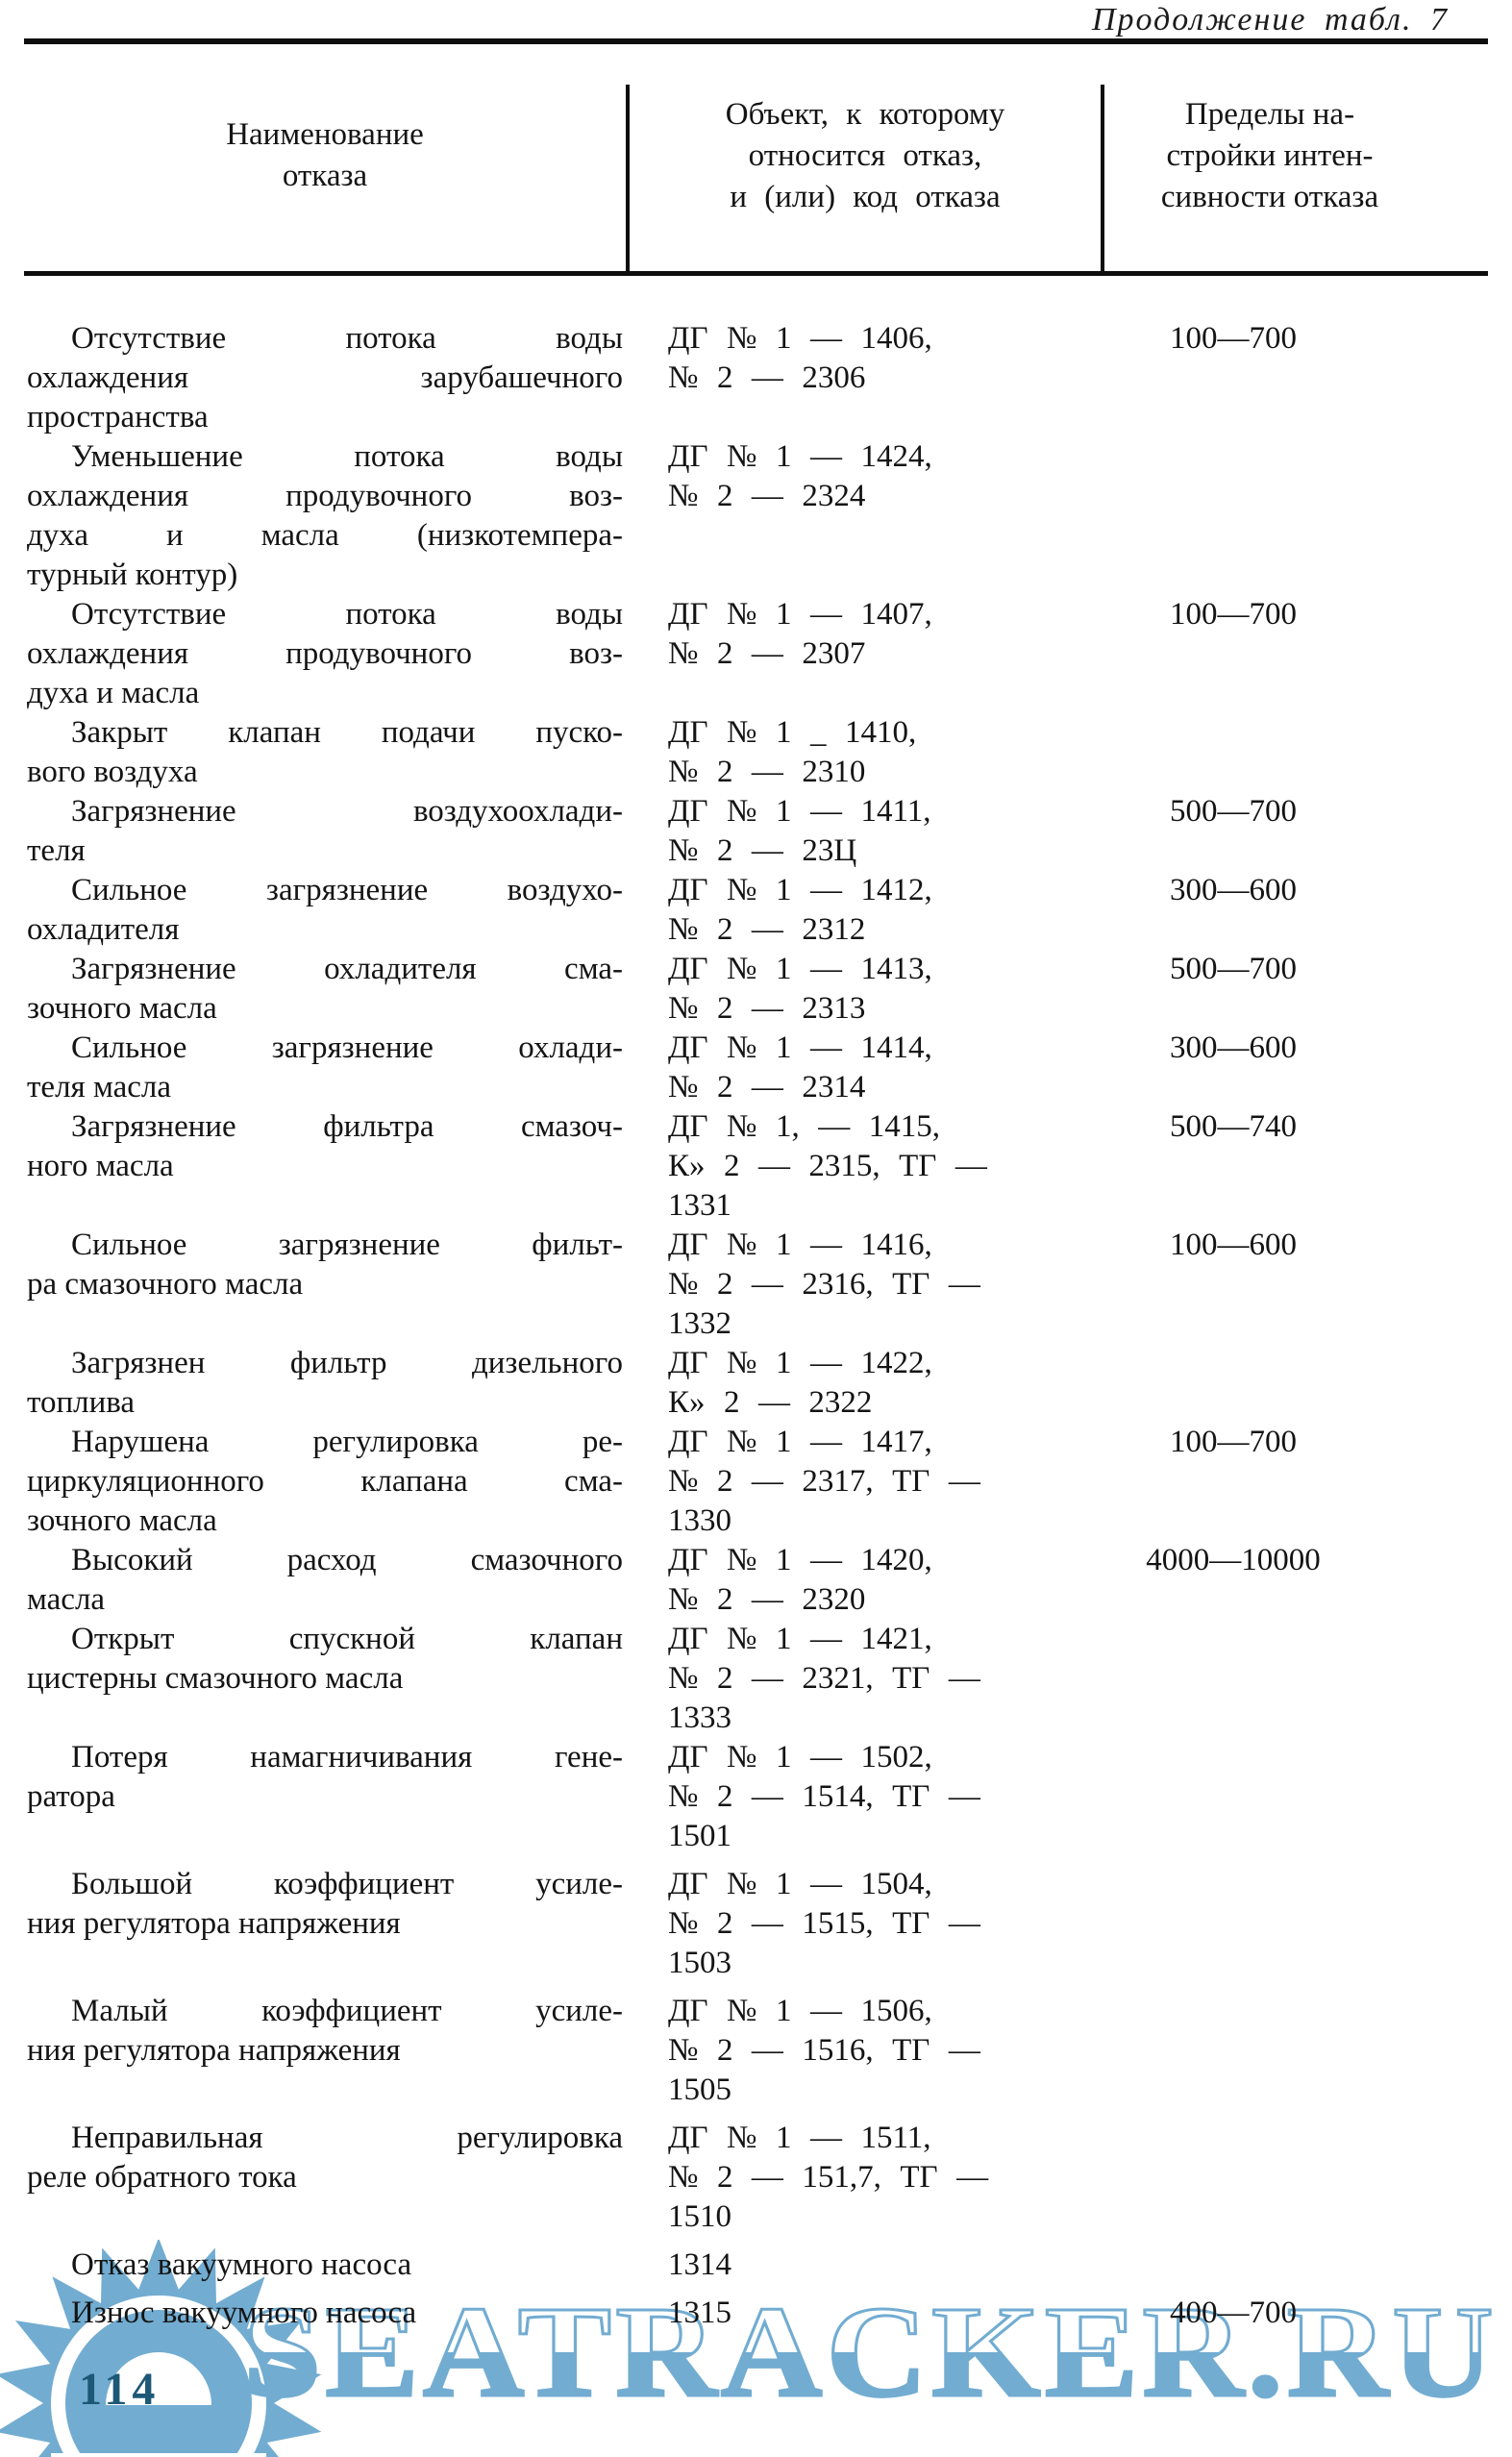 This screenshot has width=1512, height=2457. I want to click on failure-code-cell: ДГ № 1 — 1407, № 2 — 2307, so click(800, 634).